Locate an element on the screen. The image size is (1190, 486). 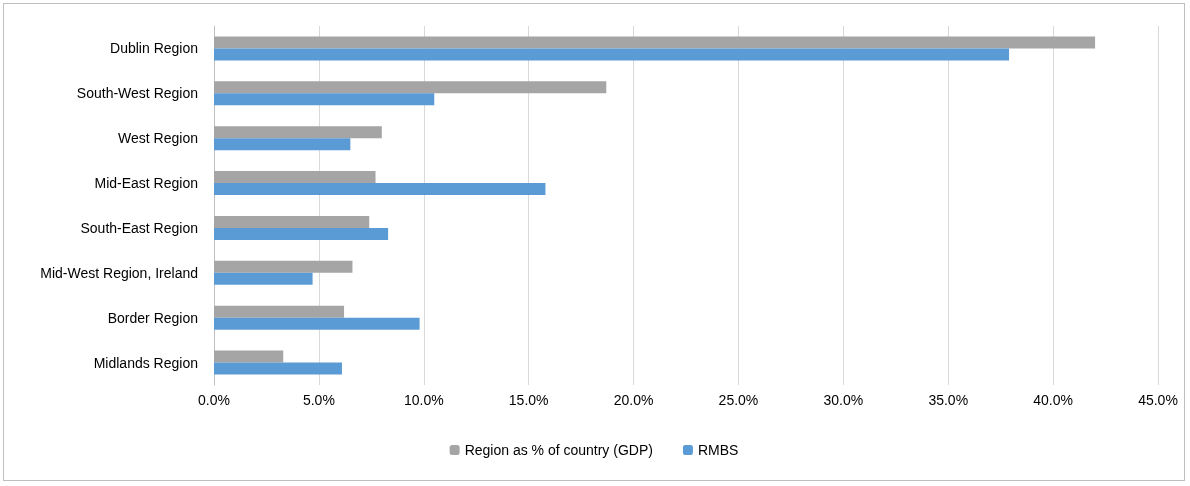
x-tick-label: 10.0% is located at coordinates (423, 400).